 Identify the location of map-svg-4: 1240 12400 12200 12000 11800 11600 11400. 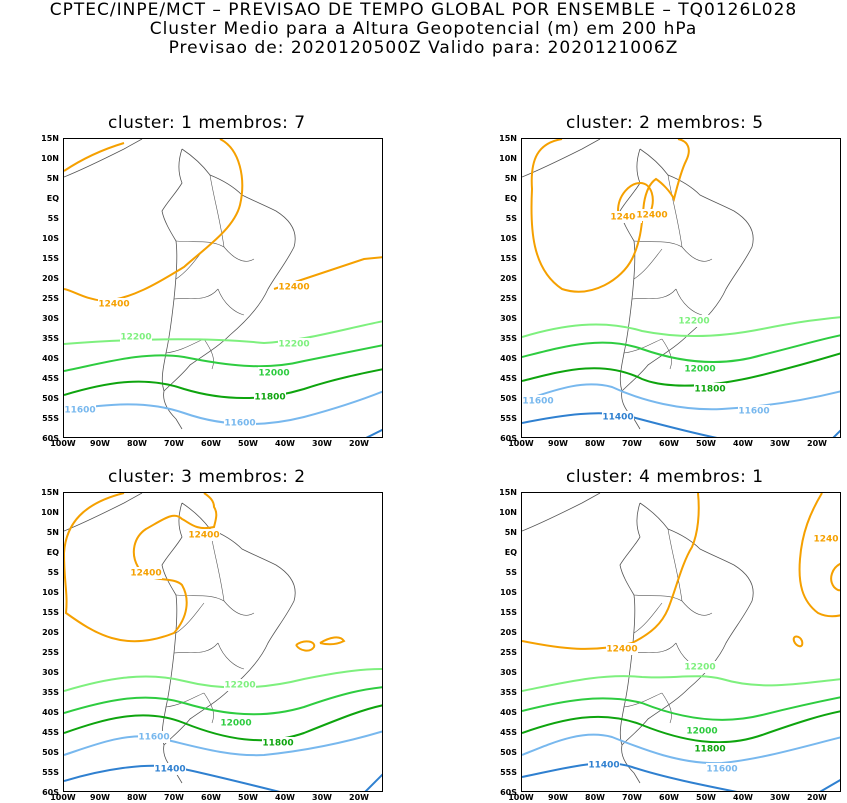
(681, 642).